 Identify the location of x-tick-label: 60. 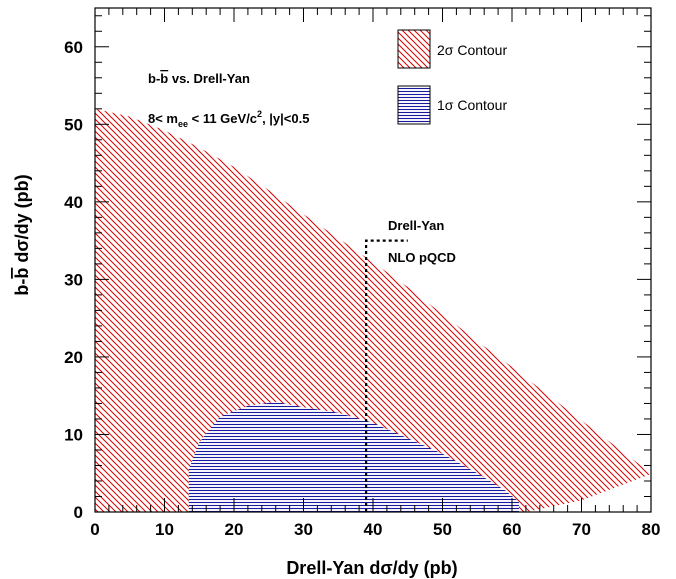
(512, 529).